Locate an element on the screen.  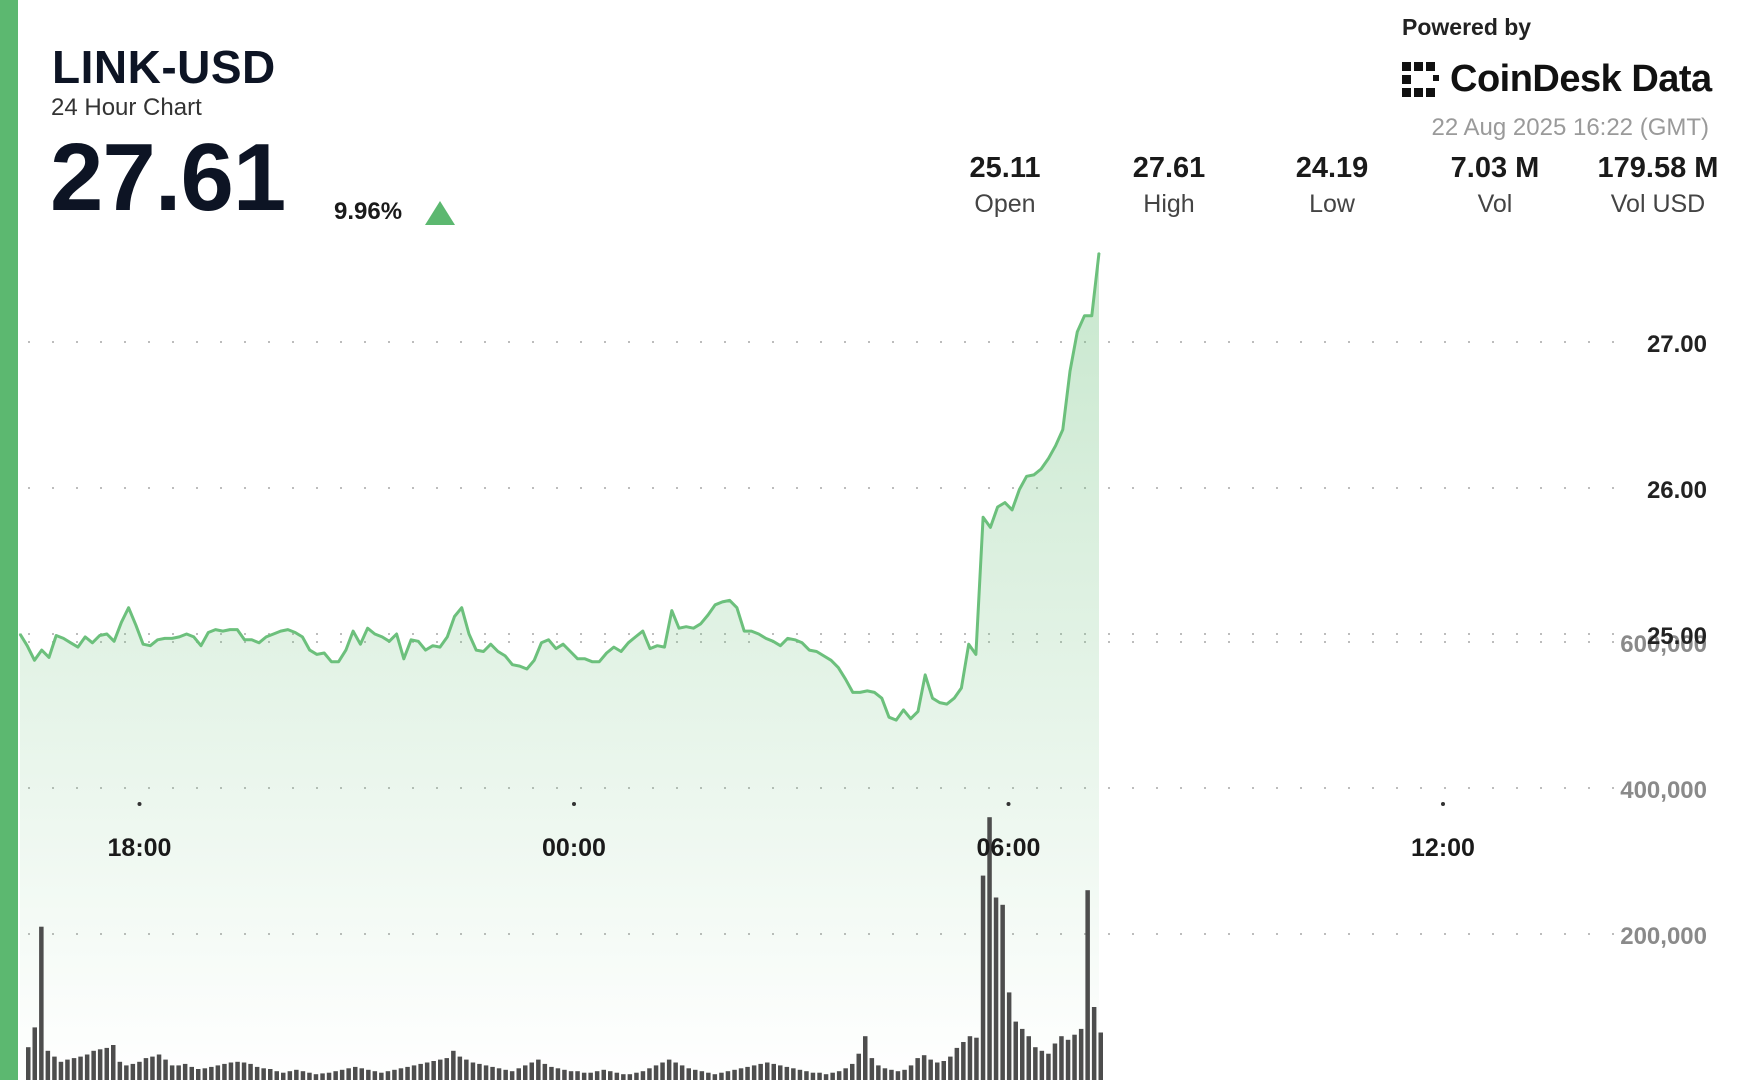
volume-tick-label-0: 200,000 is located at coordinates (1663, 936).